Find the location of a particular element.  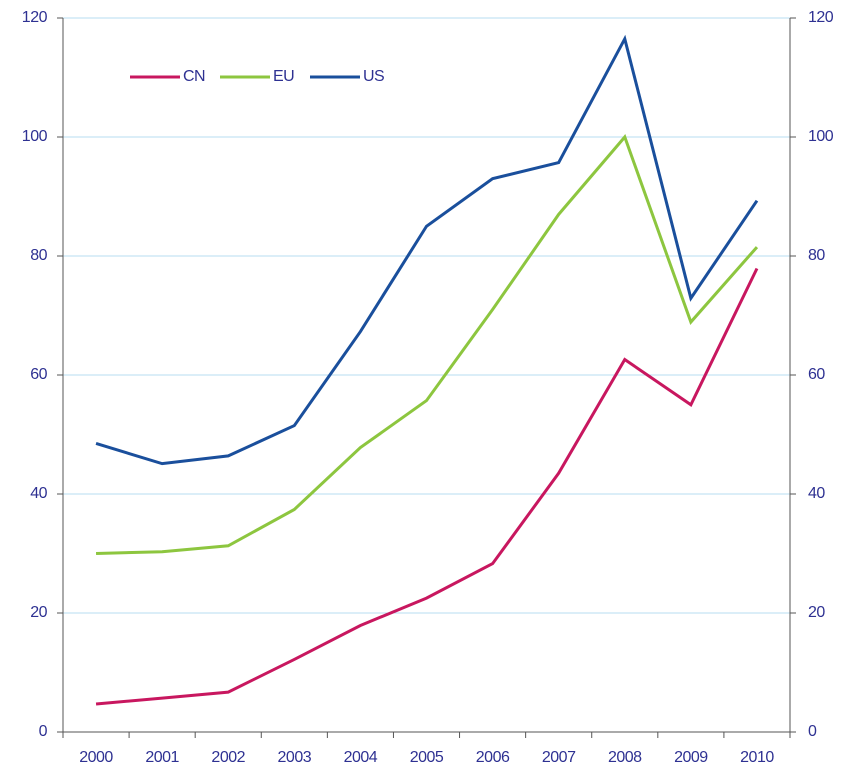

x-tick-label: 2010 is located at coordinates (757, 757).